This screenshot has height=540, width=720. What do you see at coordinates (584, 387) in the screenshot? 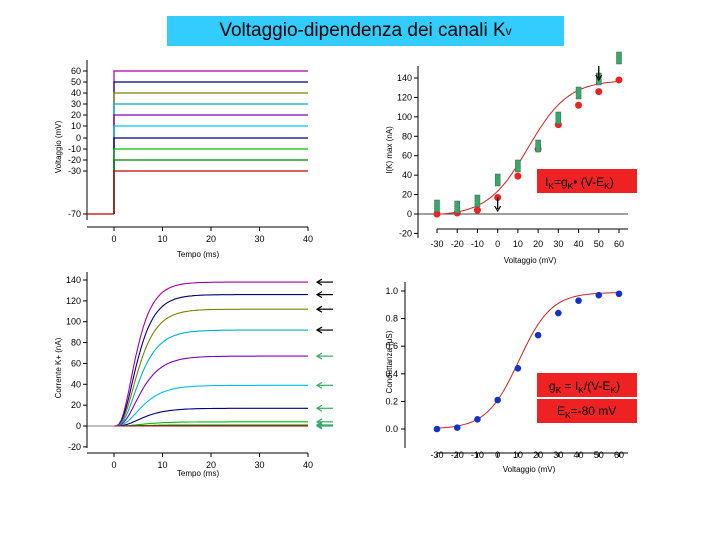
I see `conductance-formula-text: gK = IK/(V-EK)` at bounding box center [584, 387].